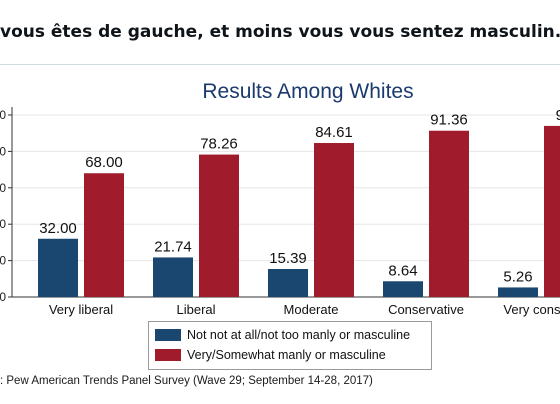 The width and height of the screenshot is (560, 404). What do you see at coordinates (104, 162) in the screenshot?
I see `value-label-2-1: 68.00` at bounding box center [104, 162].